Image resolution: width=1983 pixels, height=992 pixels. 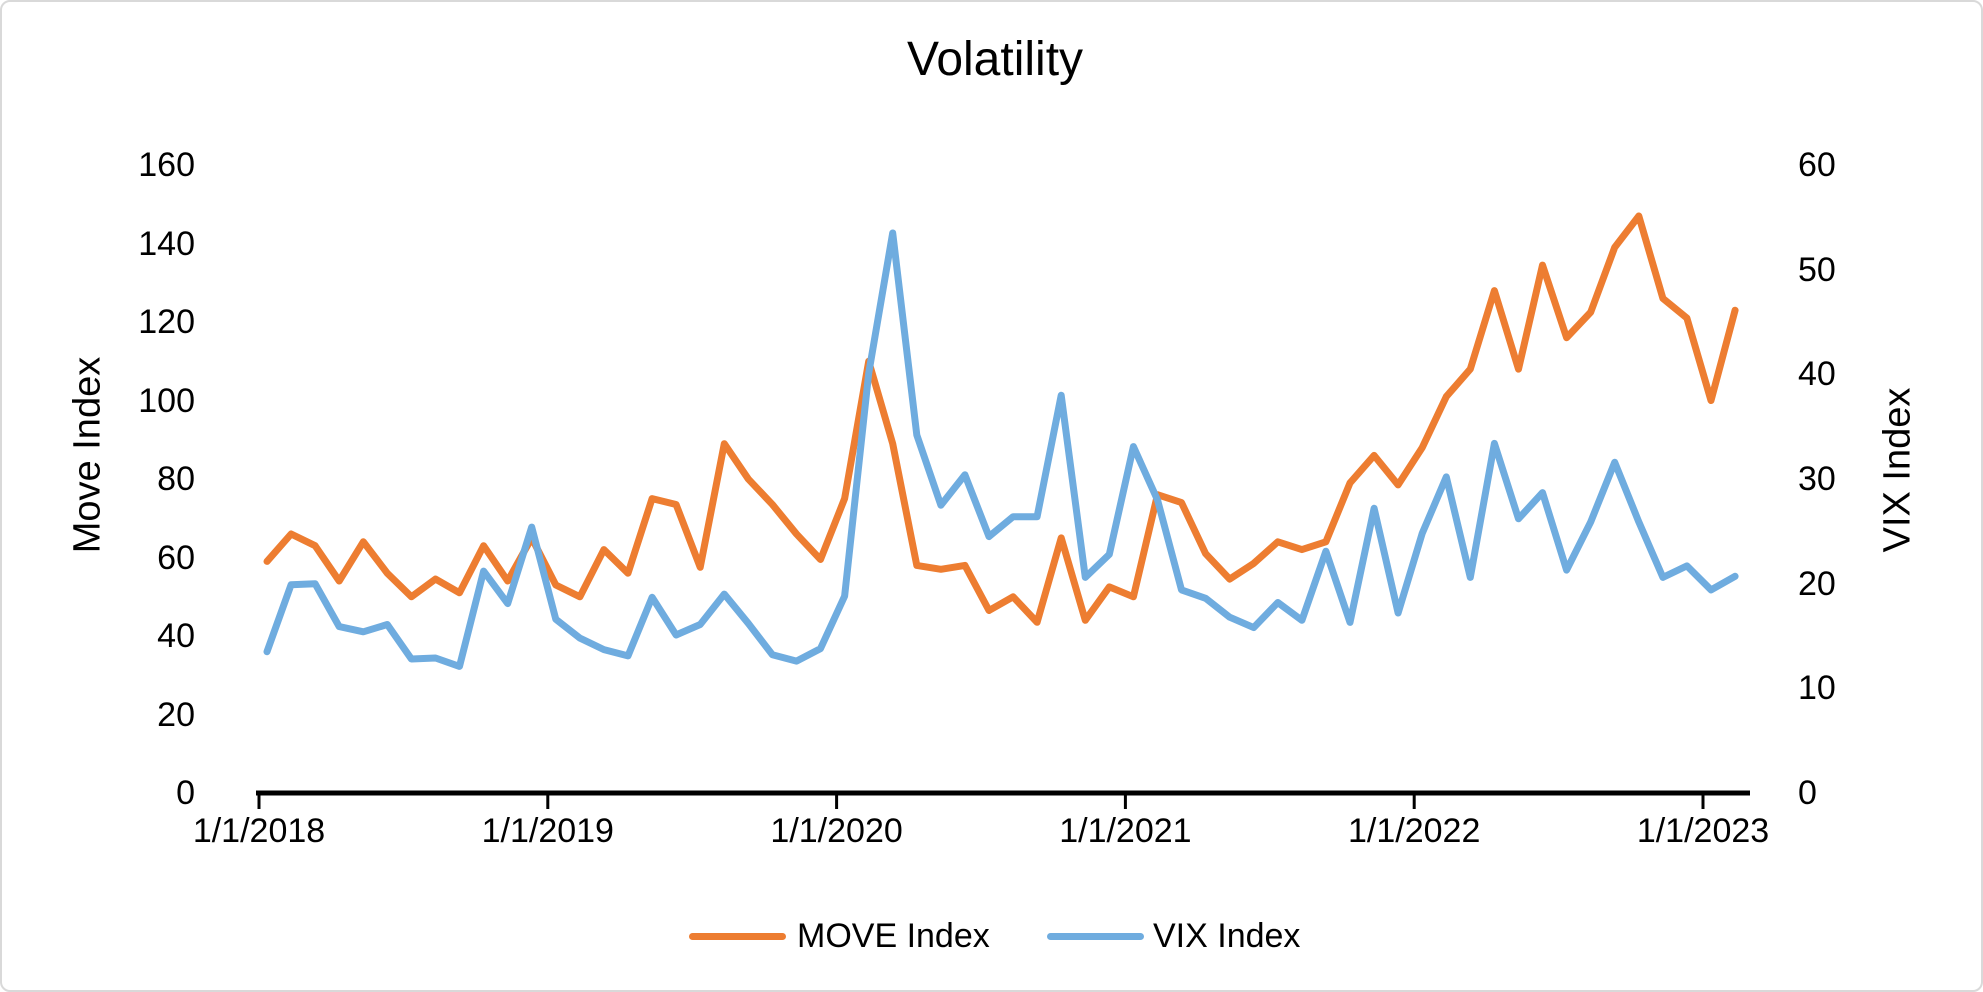 I want to click on left-axis-tick-label: 60, so click(x=176, y=557).